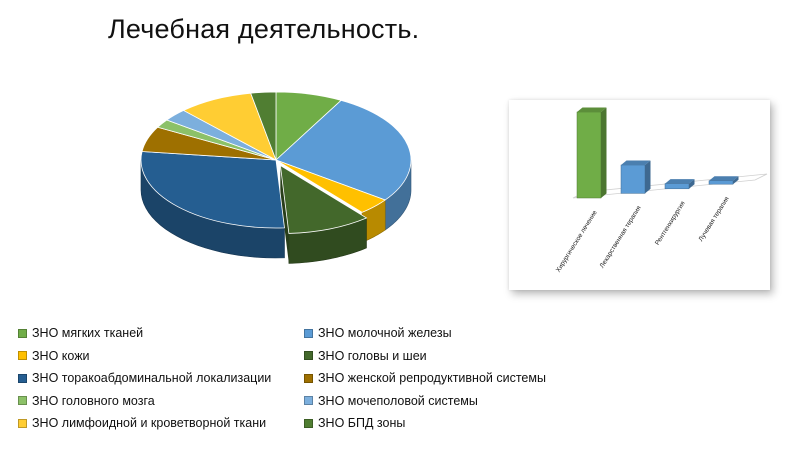 The height and width of the screenshot is (450, 800). What do you see at coordinates (161, 401) in the screenshot?
I see `legend-item: ЗНО головного мозга` at bounding box center [161, 401].